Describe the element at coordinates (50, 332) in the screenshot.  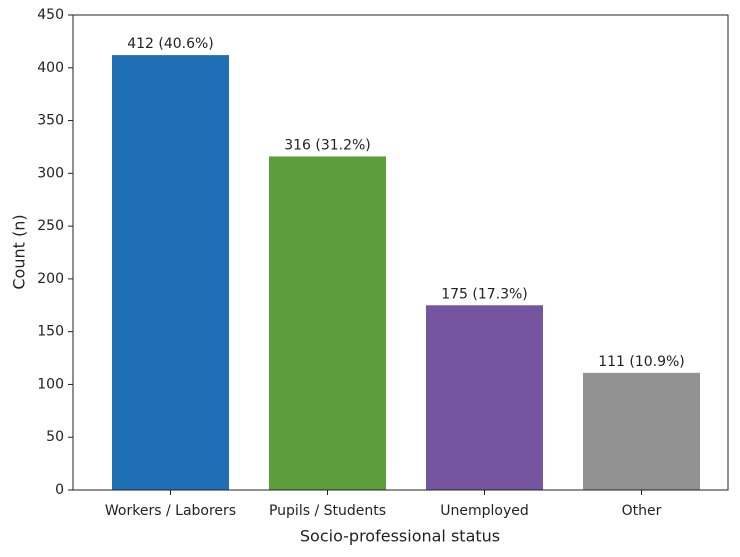
I see `y-tick-label: 150` at that location.